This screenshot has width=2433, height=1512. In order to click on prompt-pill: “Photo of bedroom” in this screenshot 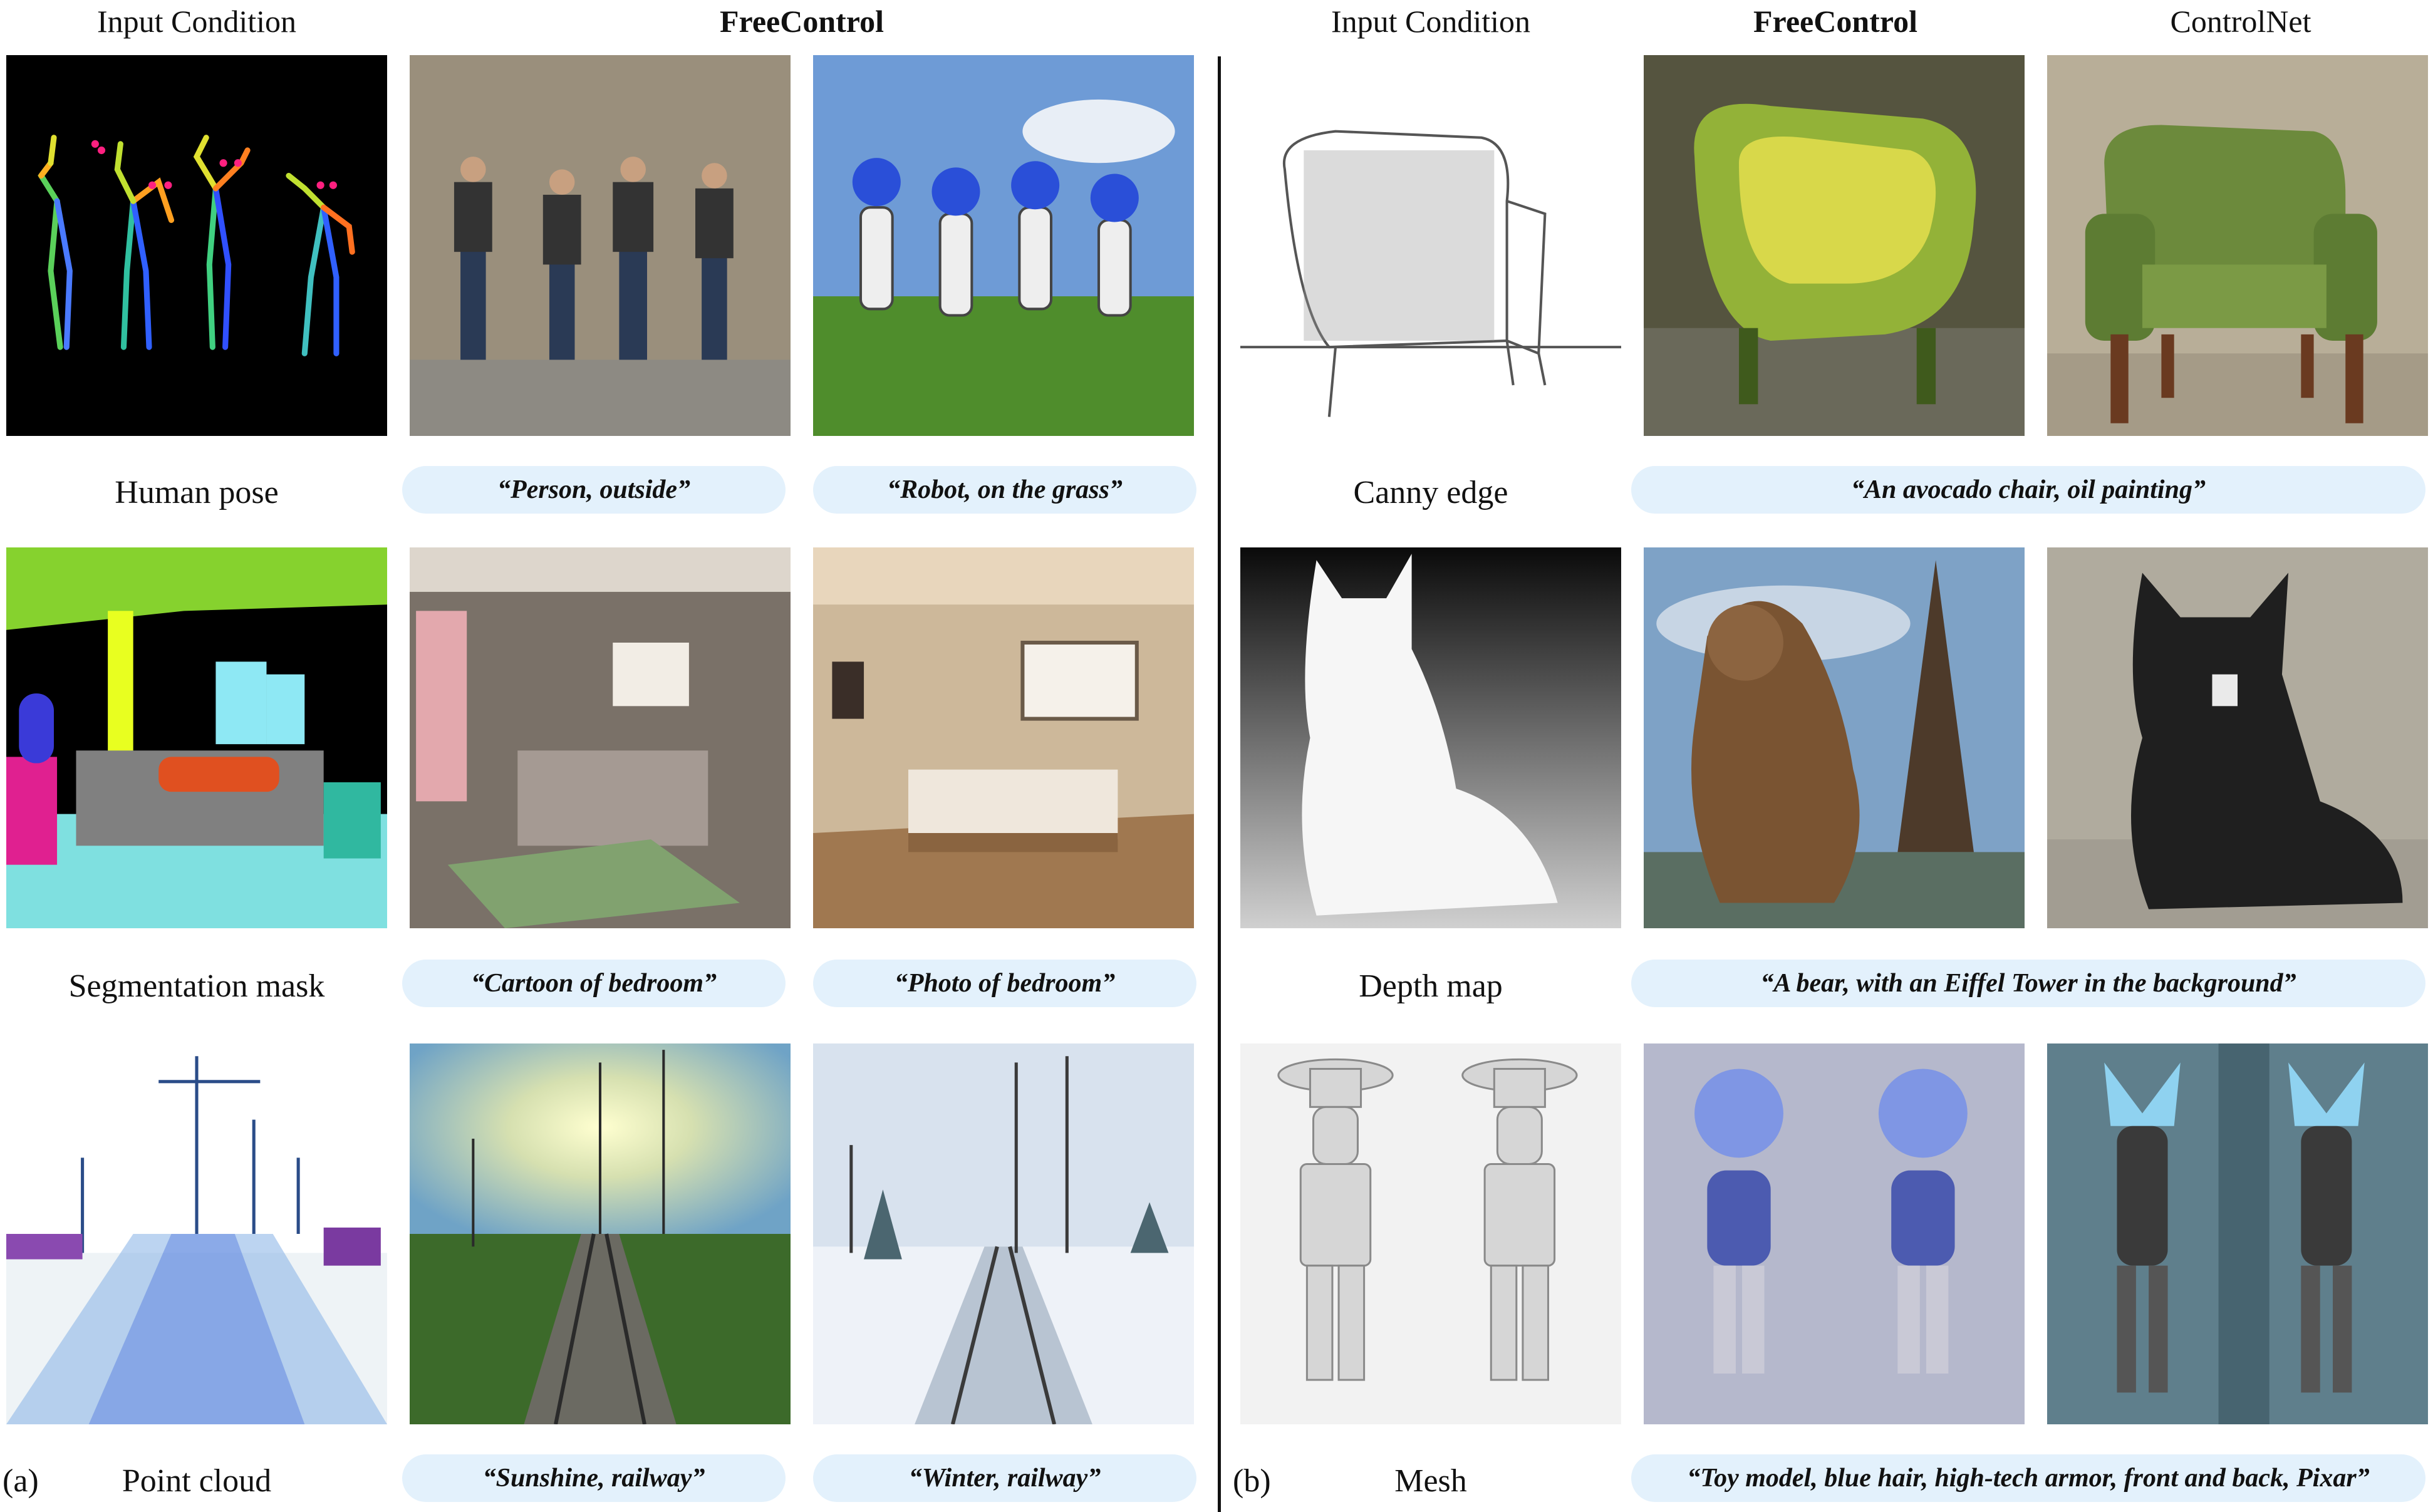, I will do `click(1004, 983)`.